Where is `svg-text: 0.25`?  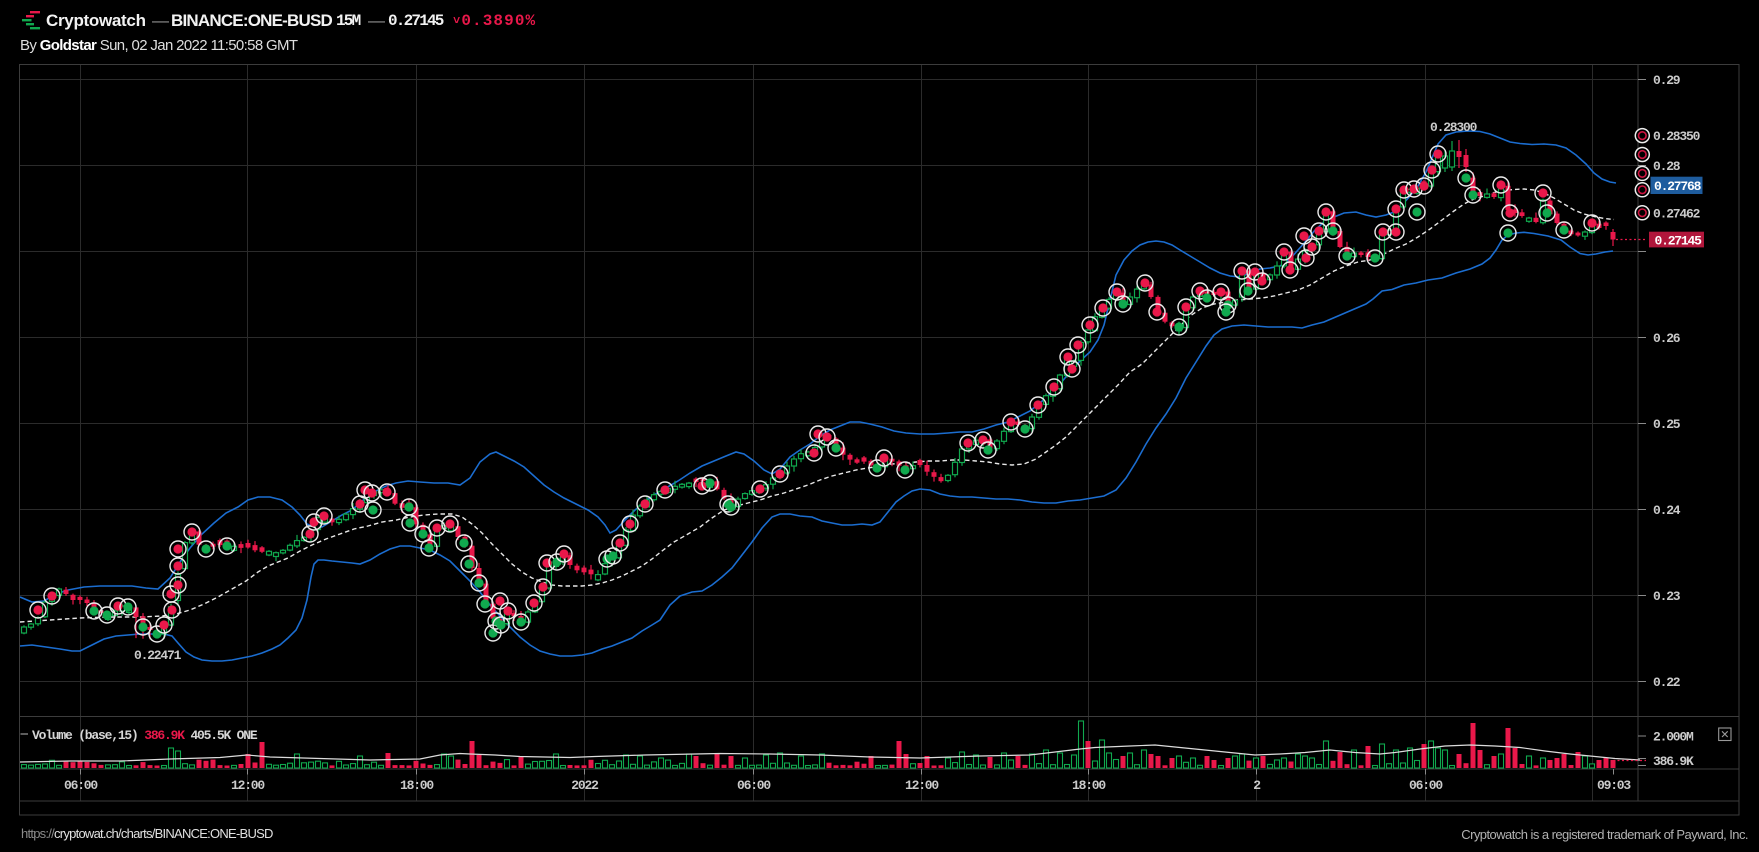
svg-text: 0.25 is located at coordinates (1667, 424).